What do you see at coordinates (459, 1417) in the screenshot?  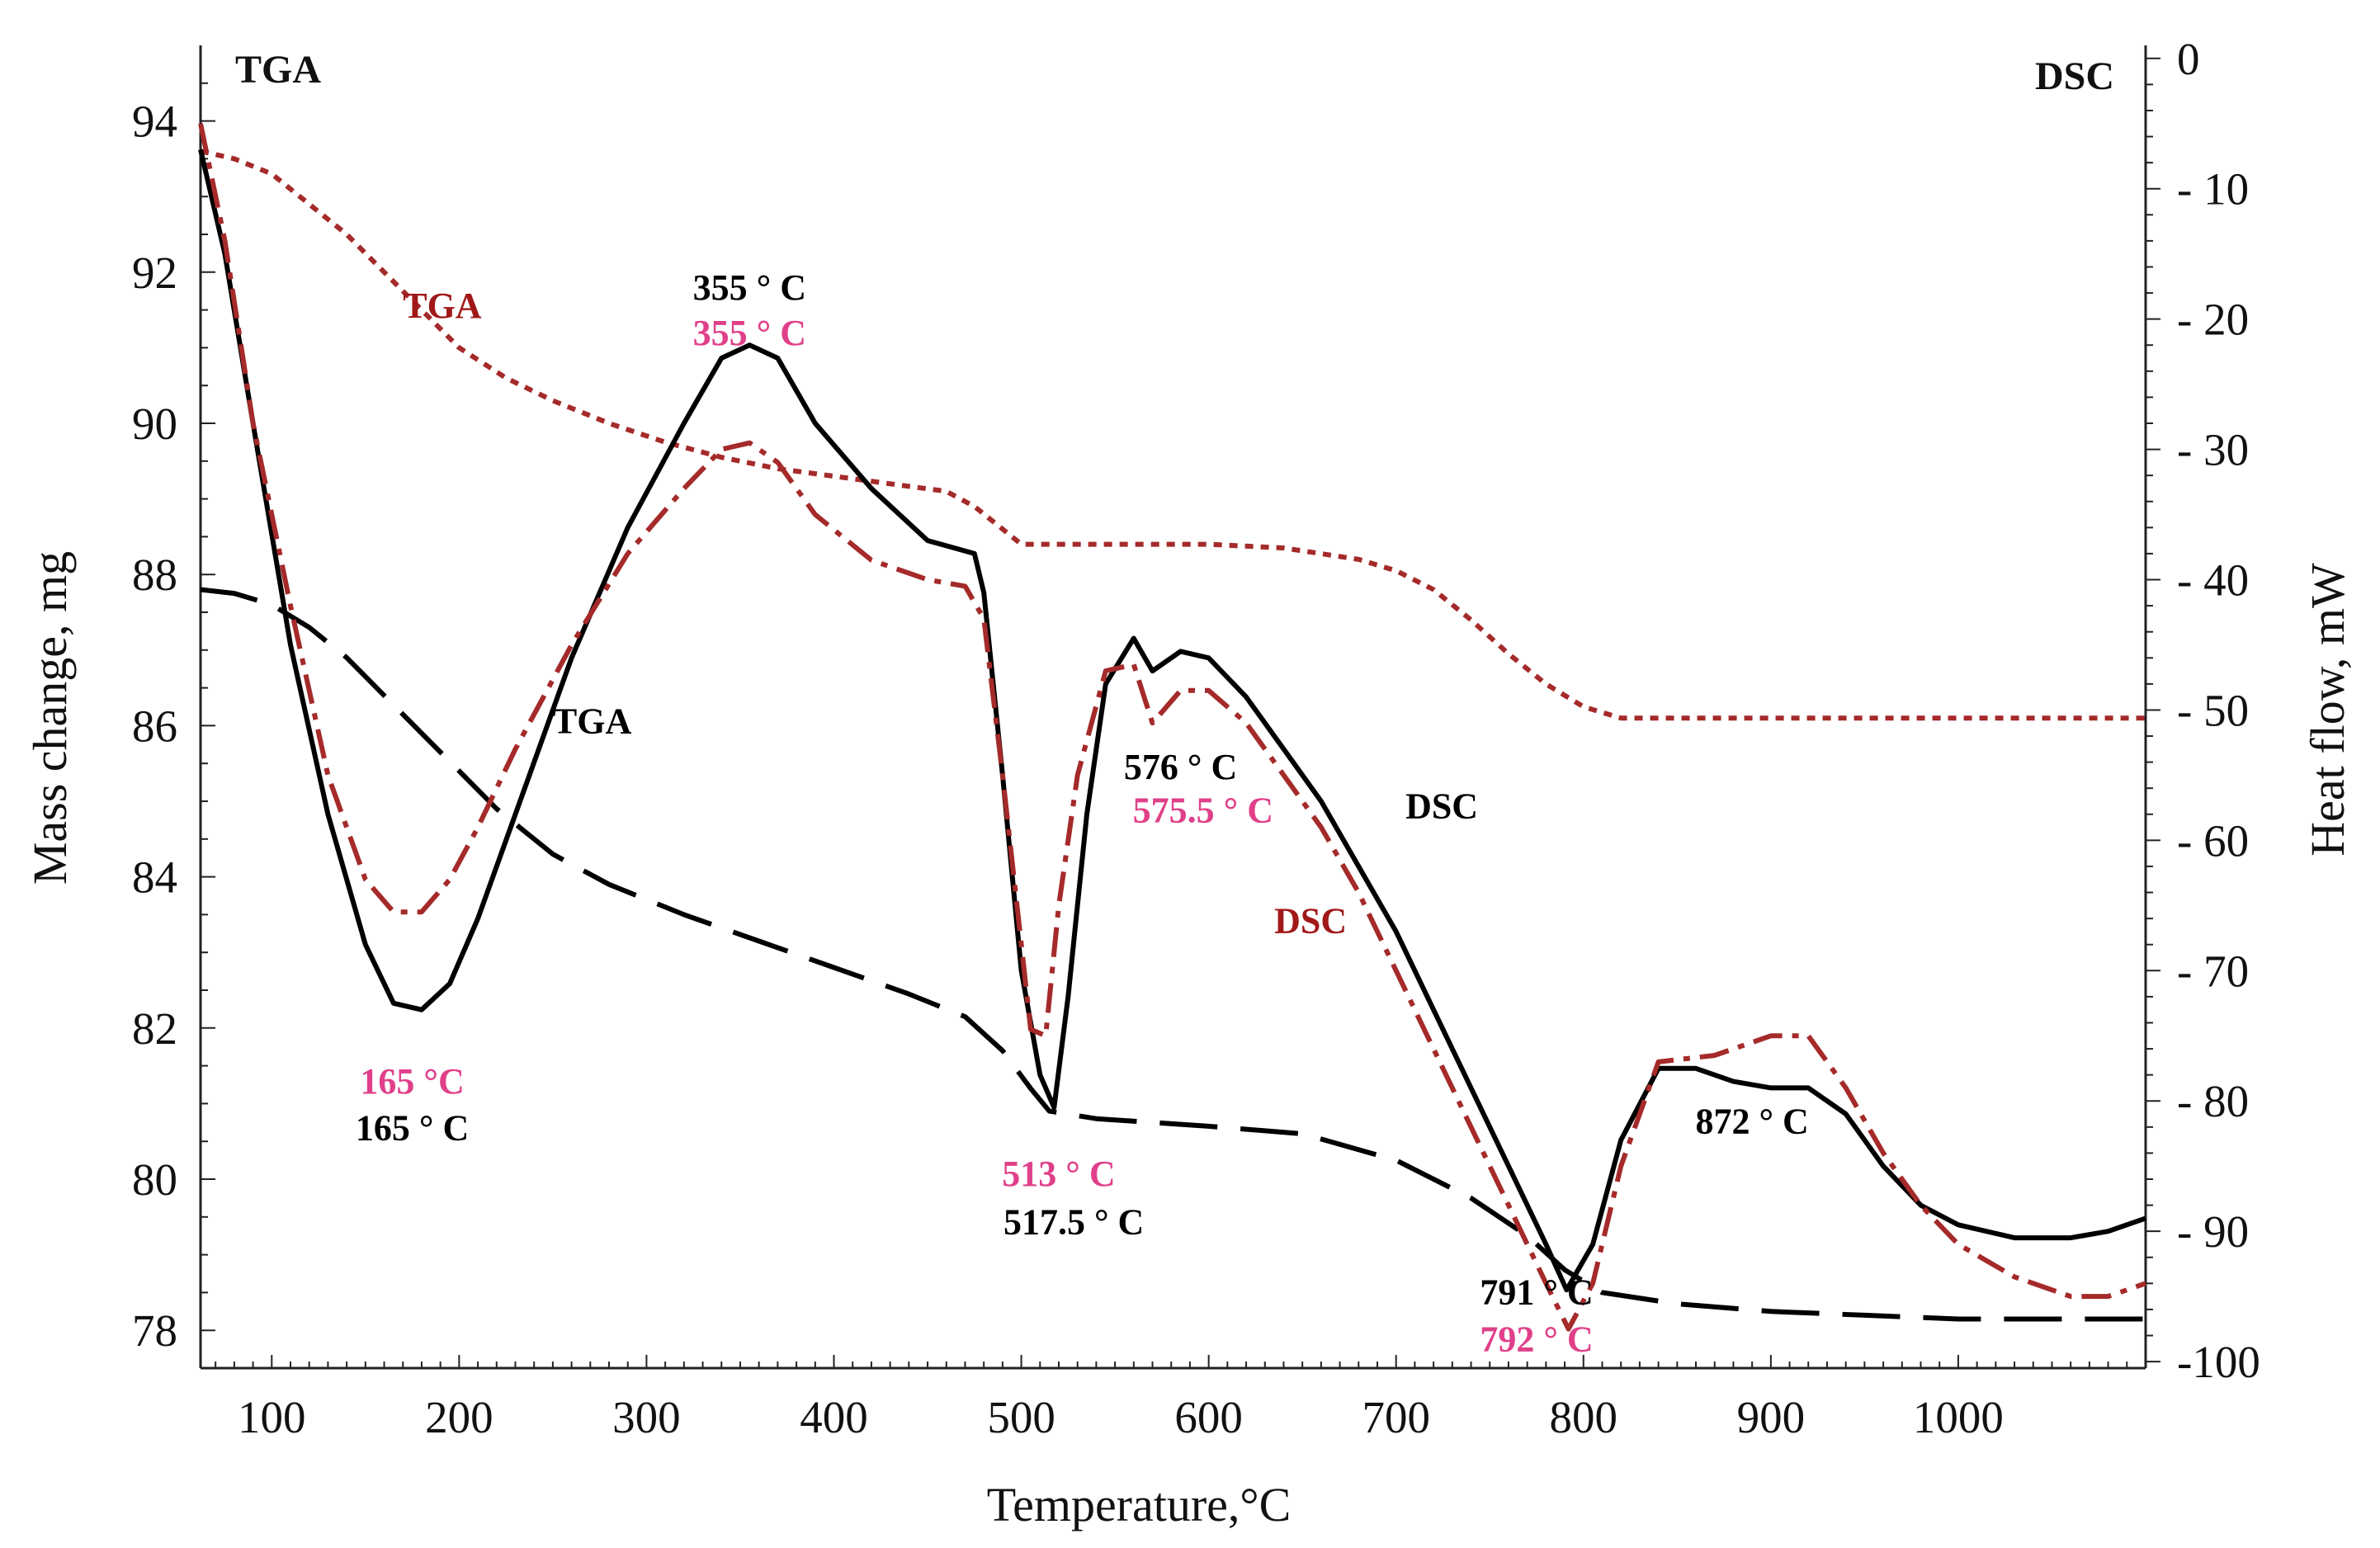 I see `x-tick-label: 200` at bounding box center [459, 1417].